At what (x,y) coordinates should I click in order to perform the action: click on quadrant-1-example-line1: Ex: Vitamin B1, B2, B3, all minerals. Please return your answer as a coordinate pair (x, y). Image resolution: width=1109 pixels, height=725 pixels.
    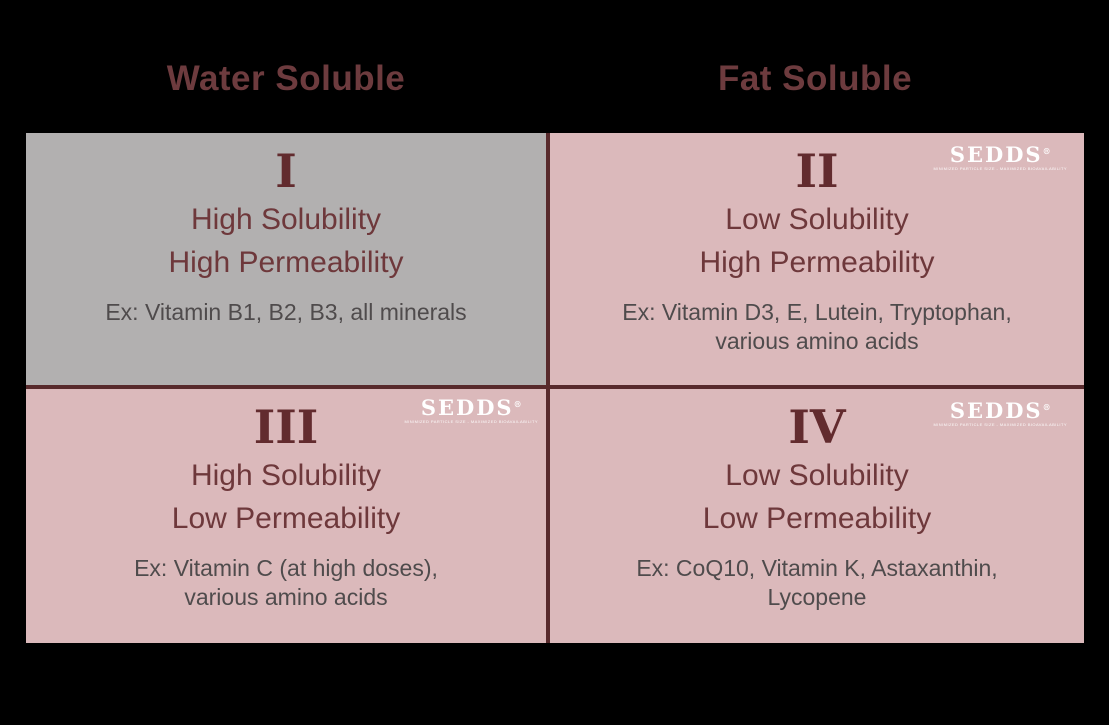
    Looking at the image, I should click on (286, 311).